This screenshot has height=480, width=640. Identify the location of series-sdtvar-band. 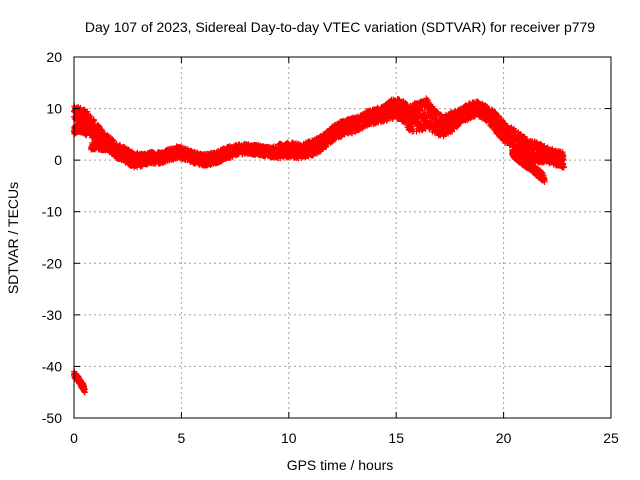
(319, 133).